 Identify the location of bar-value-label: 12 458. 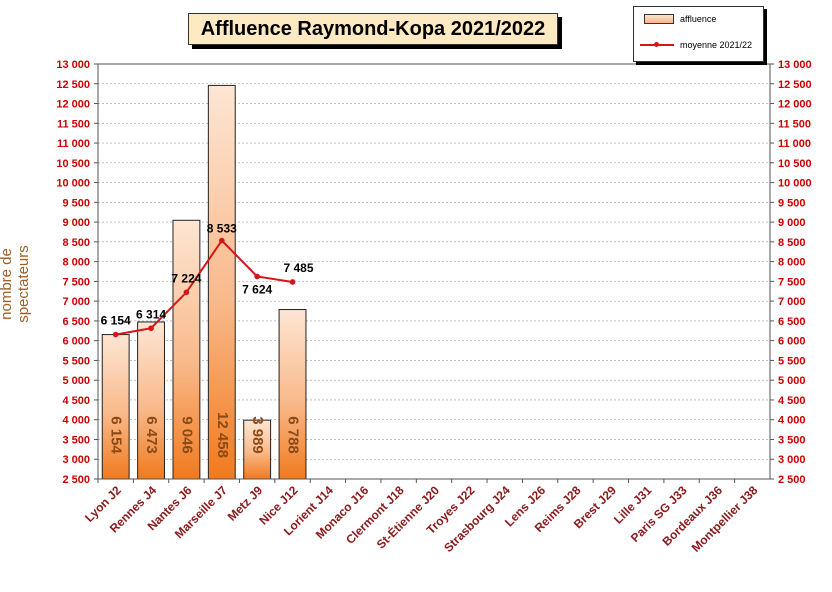
(222, 435).